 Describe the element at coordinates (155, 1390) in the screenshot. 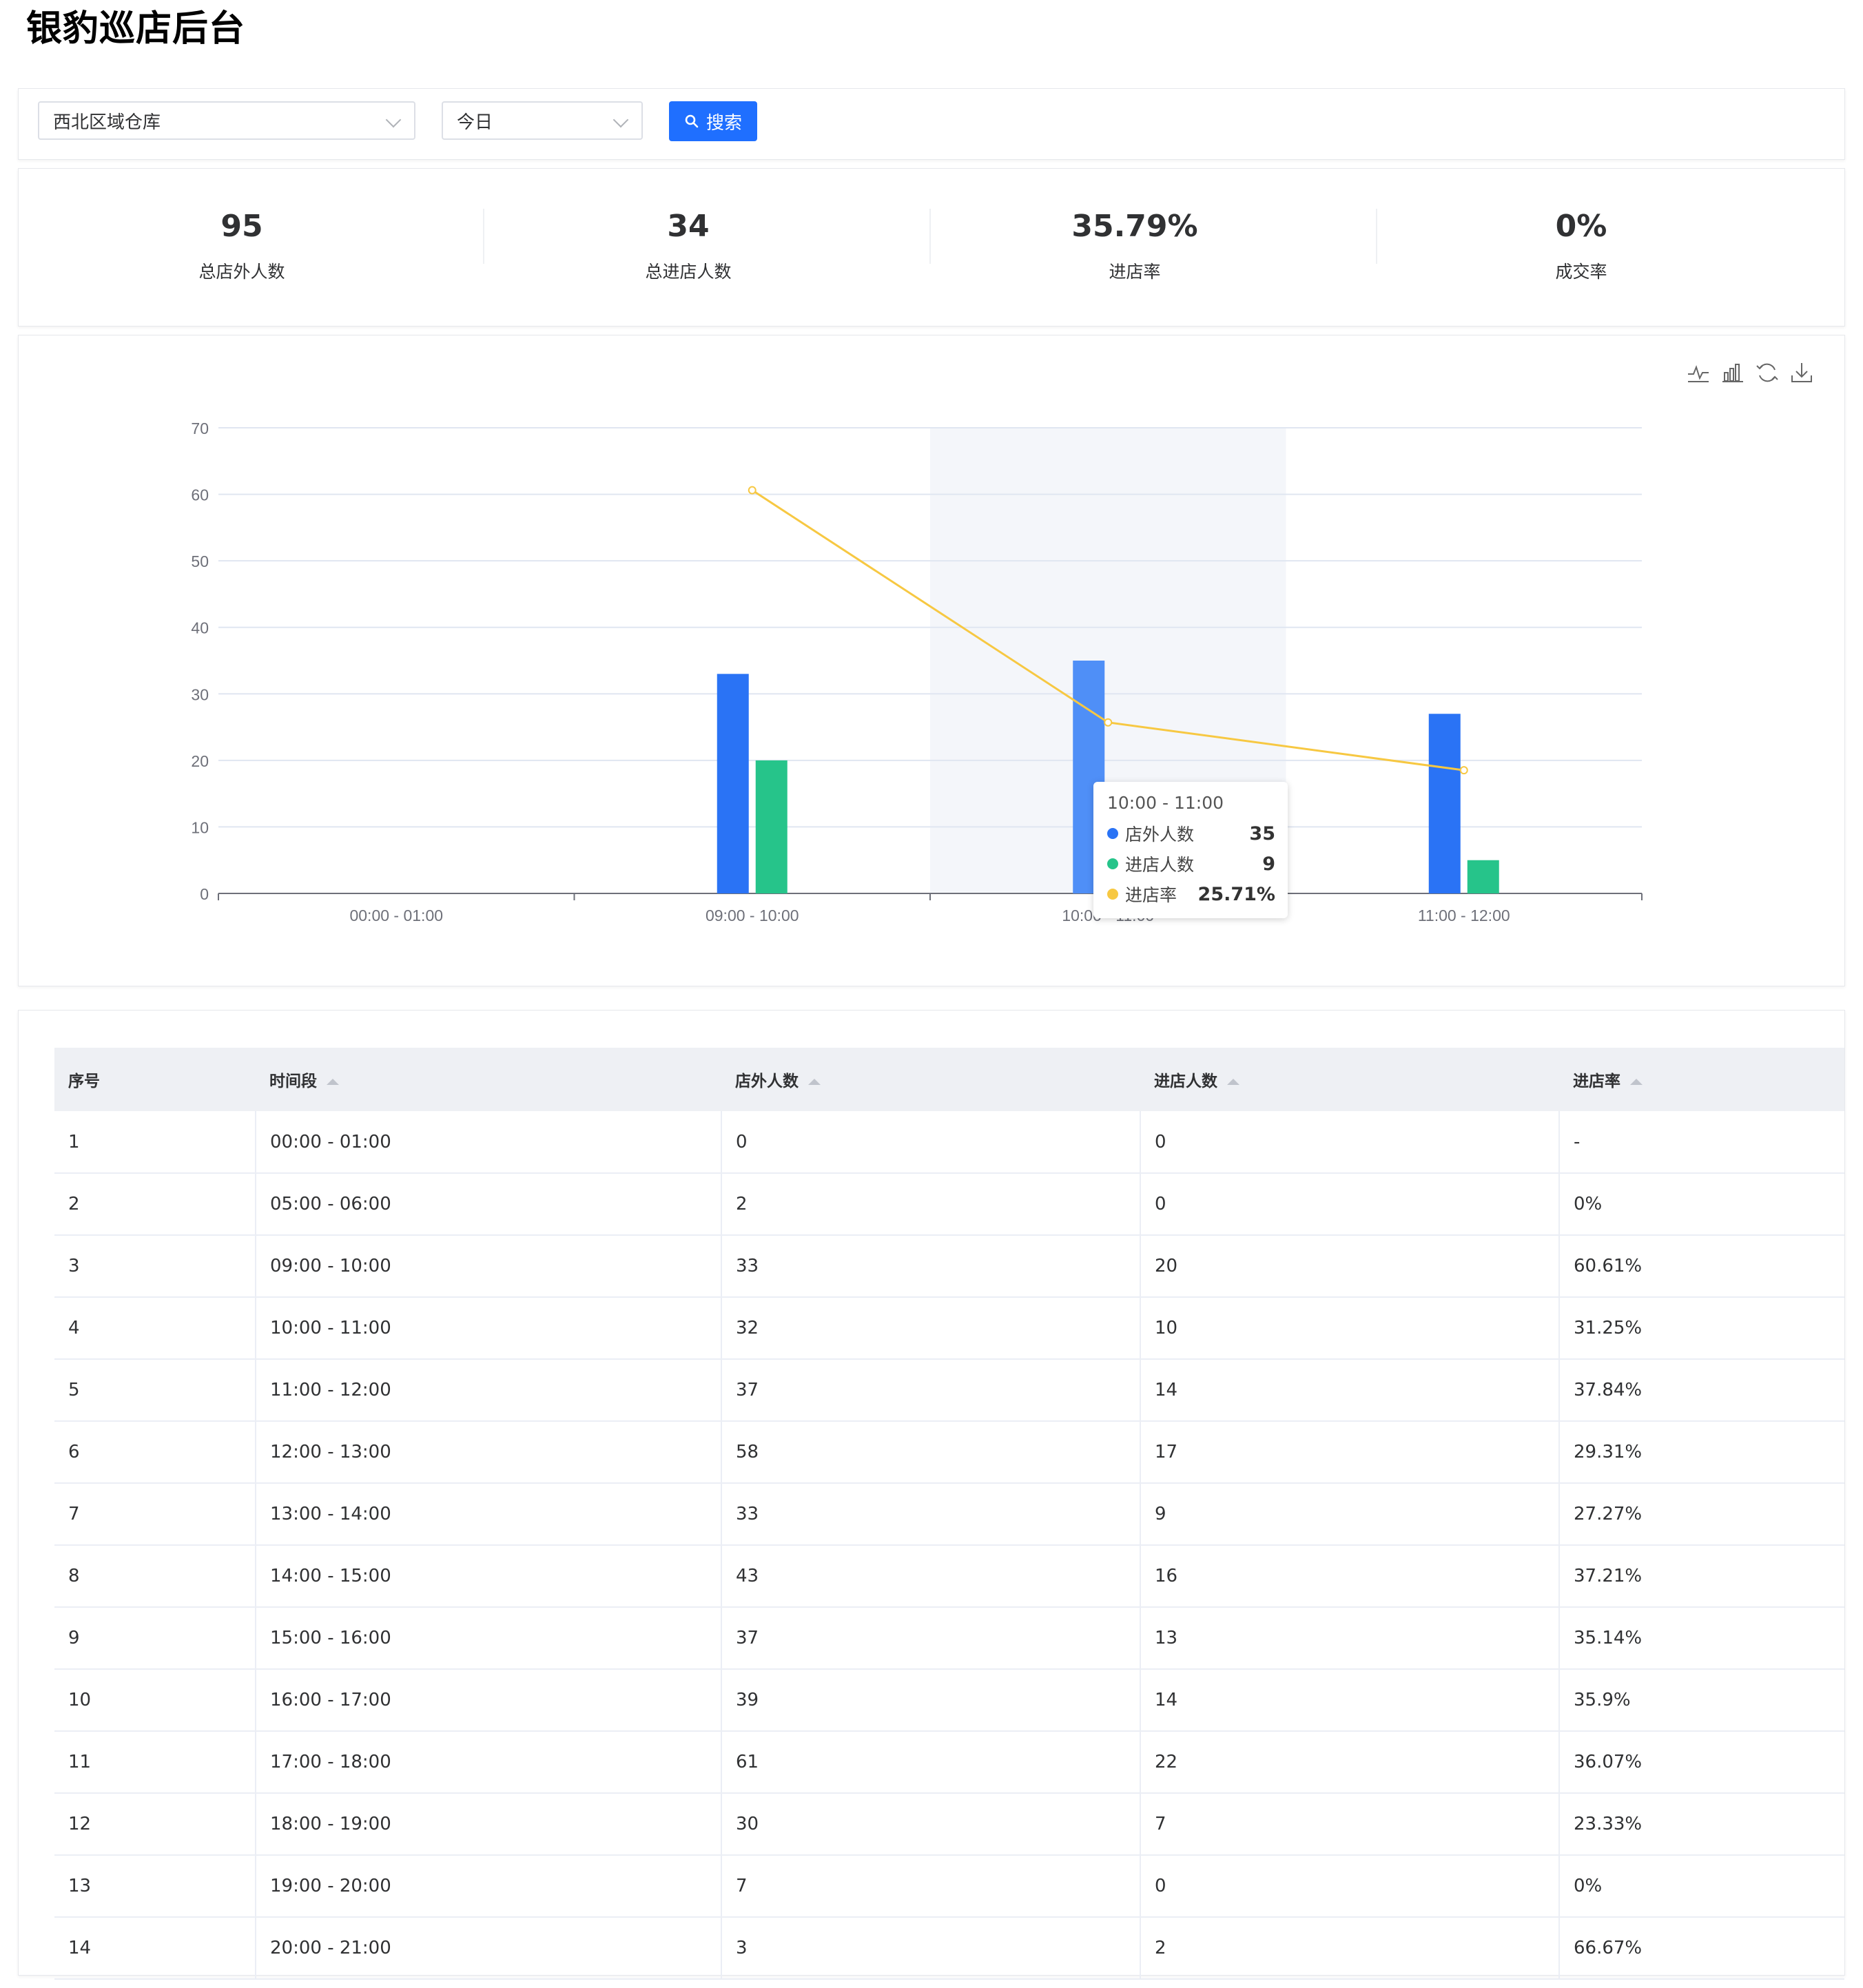

I see `cell-index: 5` at that location.